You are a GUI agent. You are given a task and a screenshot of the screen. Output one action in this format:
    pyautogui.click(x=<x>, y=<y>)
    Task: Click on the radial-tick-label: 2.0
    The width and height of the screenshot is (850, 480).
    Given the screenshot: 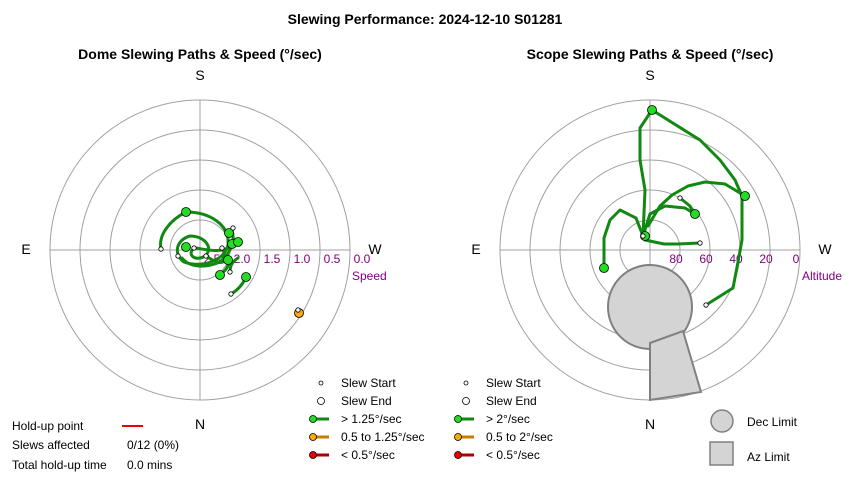 What is the action you would take?
    pyautogui.click(x=242, y=259)
    